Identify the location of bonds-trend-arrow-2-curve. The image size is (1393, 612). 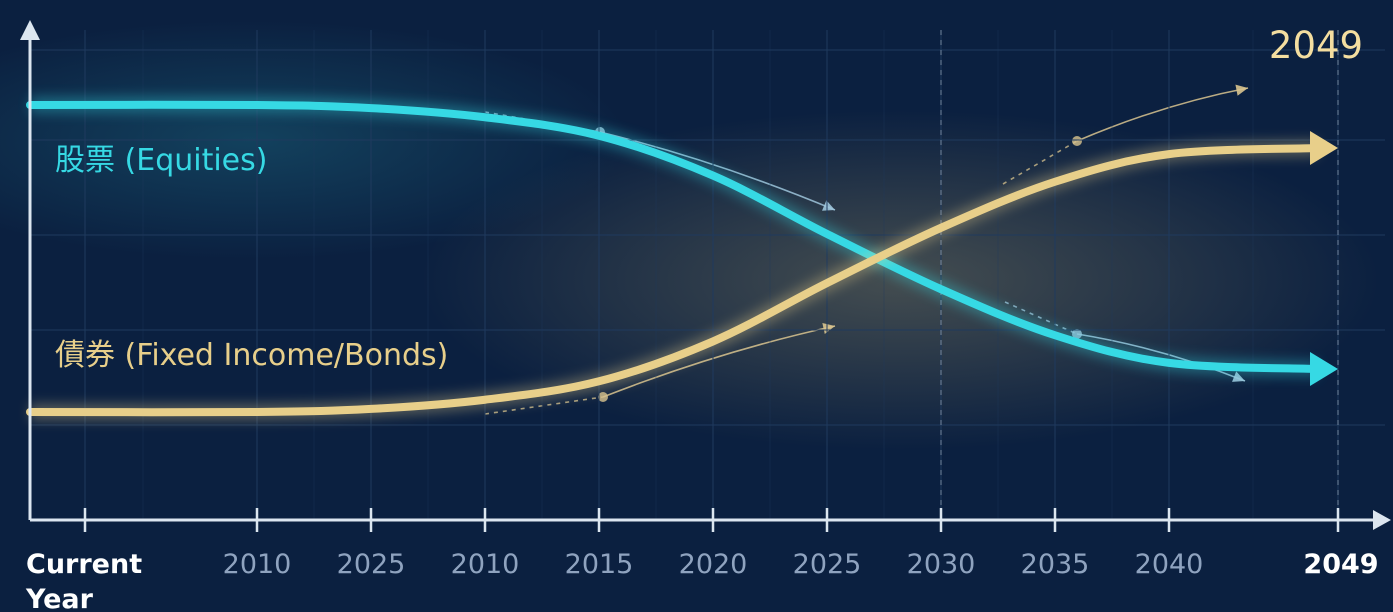
(1162, 114).